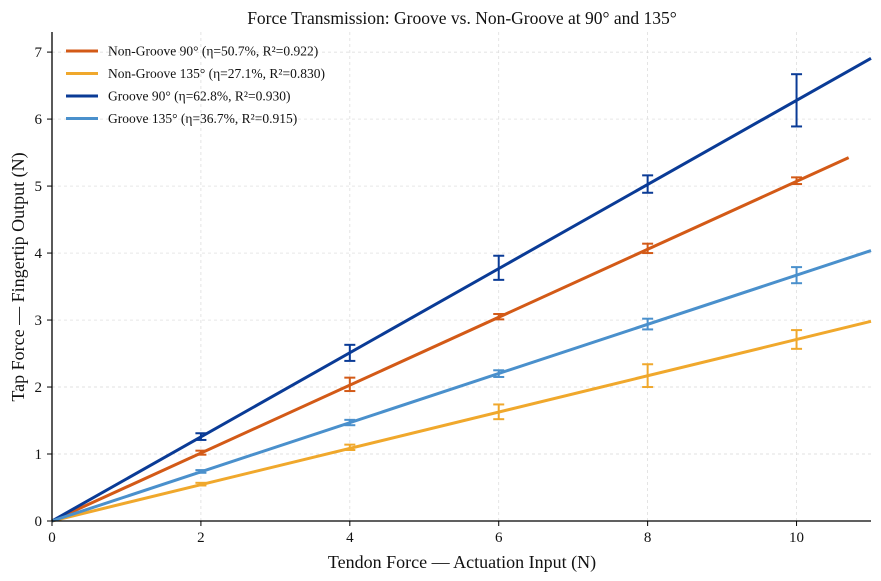  What do you see at coordinates (39, 522) in the screenshot?
I see `y-tick-label: 0` at bounding box center [39, 522].